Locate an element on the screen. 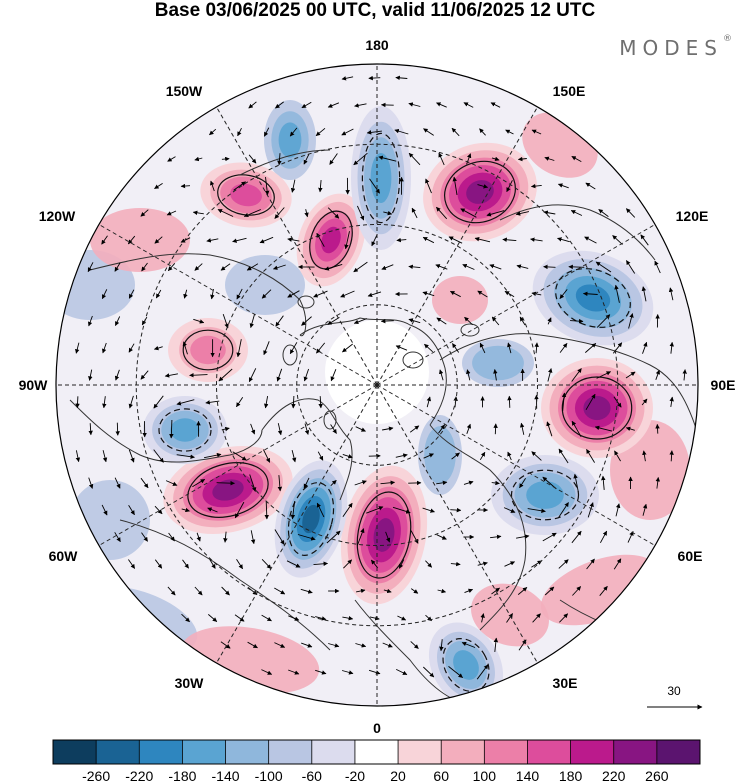 Image resolution: width=750 pixels, height=783 pixels. colorbar-label: -180 is located at coordinates (182, 775).